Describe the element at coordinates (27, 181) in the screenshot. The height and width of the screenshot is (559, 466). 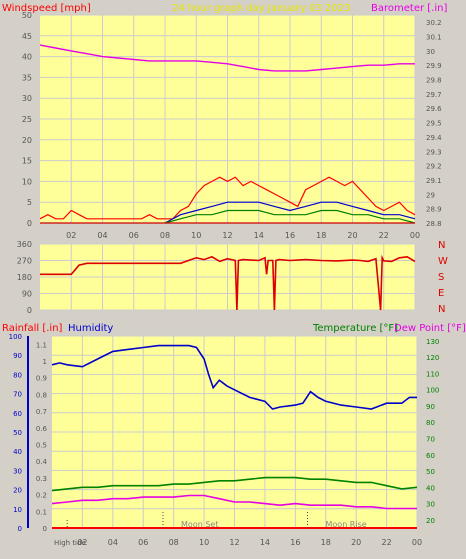
I see `windspeed-tick-label: 10` at that location.